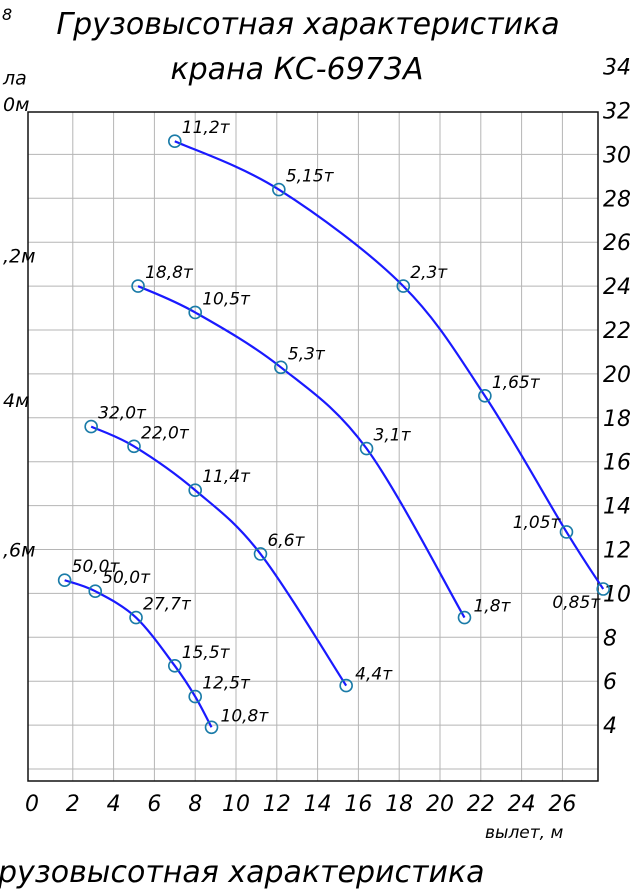 Image resolution: width=630 pixels, height=890 pixels. Describe the element at coordinates (32, 804) in the screenshot. I see `x-tick-label: 0` at that location.